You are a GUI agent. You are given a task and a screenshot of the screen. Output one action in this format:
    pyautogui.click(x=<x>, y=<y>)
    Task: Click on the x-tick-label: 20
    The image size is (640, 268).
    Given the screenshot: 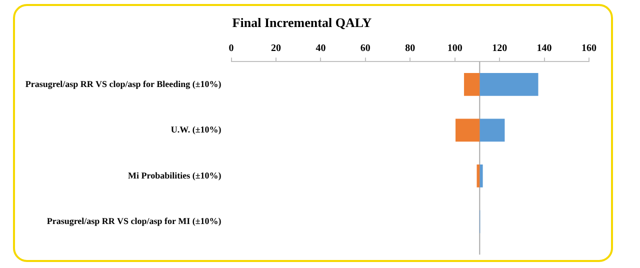 What is the action you would take?
    pyautogui.click(x=275, y=48)
    